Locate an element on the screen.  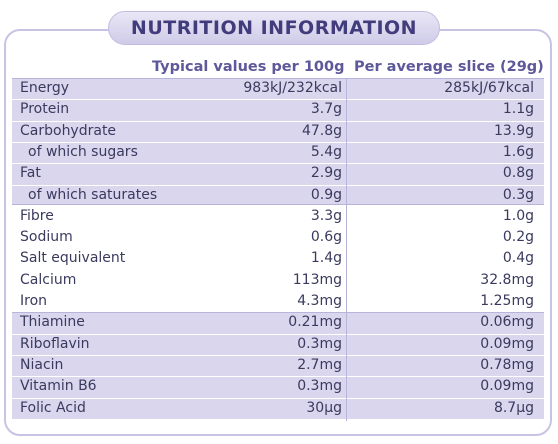
nutrient-label: Iron is located at coordinates (34, 301).